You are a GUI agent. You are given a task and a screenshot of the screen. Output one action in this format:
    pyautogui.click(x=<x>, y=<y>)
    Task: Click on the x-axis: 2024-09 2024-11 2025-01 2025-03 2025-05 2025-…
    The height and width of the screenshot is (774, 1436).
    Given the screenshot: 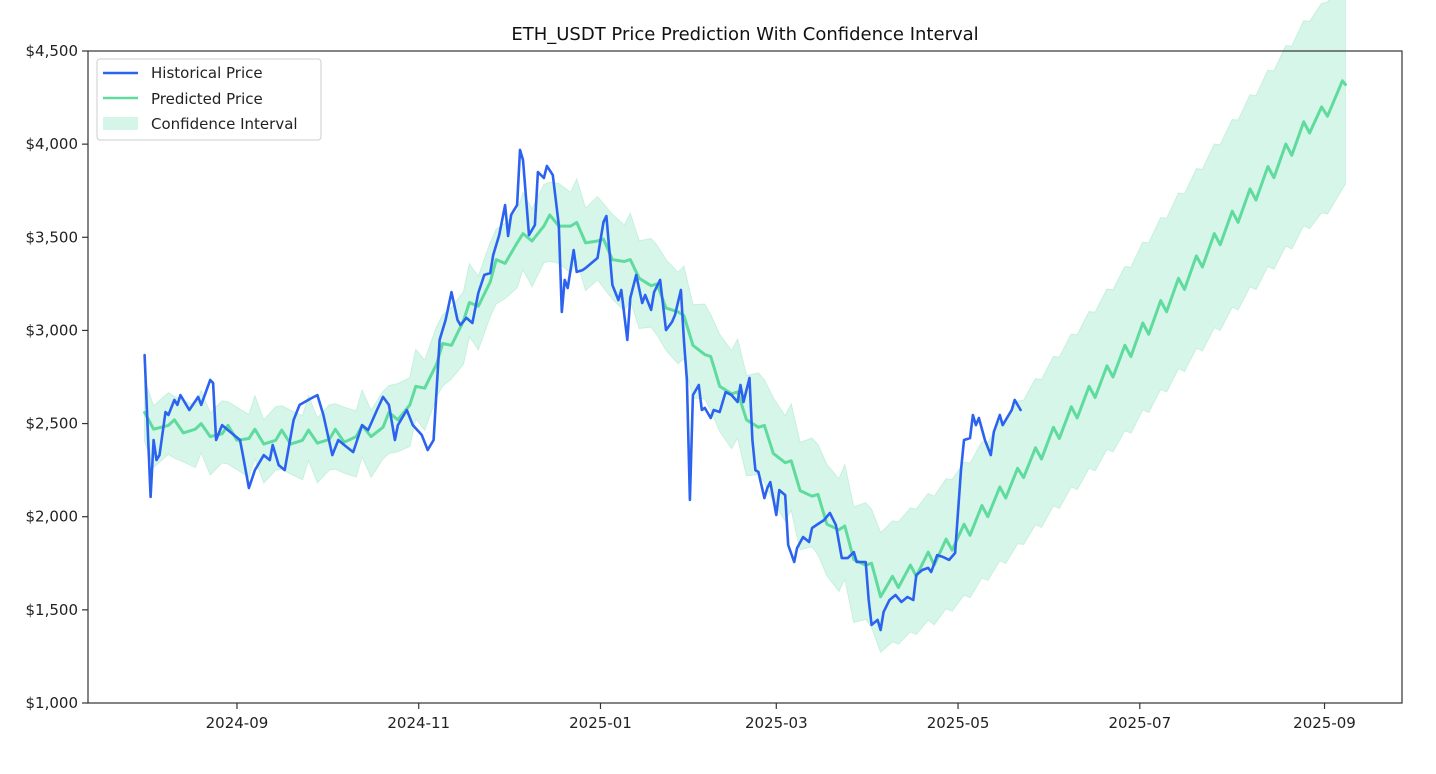 What is the action you would take?
    pyautogui.click(x=781, y=717)
    